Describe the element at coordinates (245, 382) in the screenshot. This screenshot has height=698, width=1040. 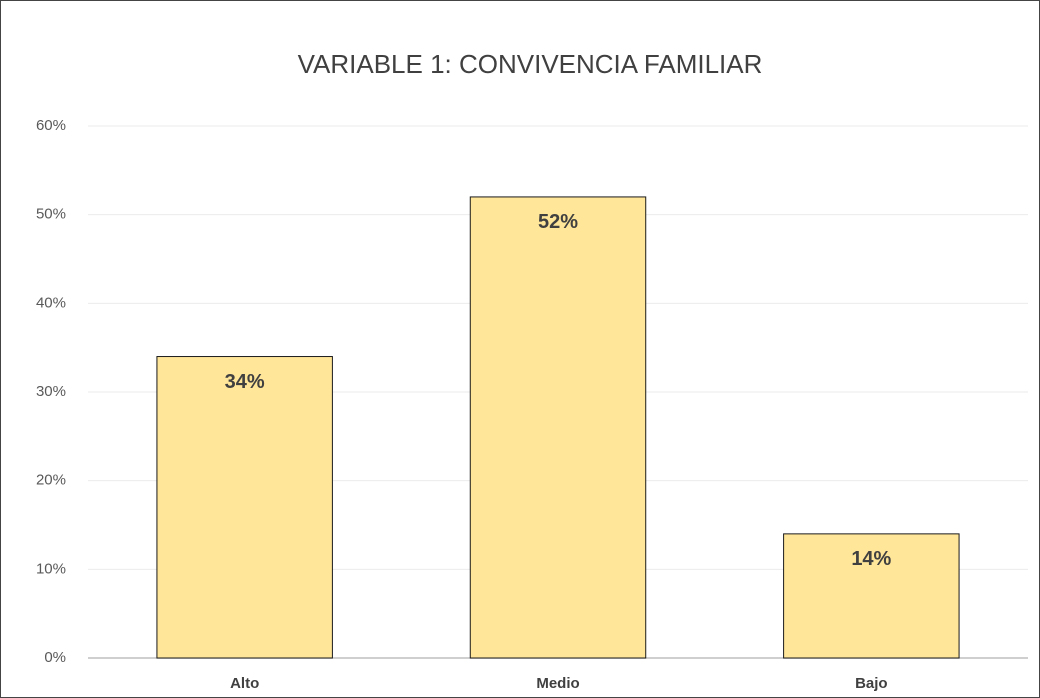
I see `data-label: 34%` at that location.